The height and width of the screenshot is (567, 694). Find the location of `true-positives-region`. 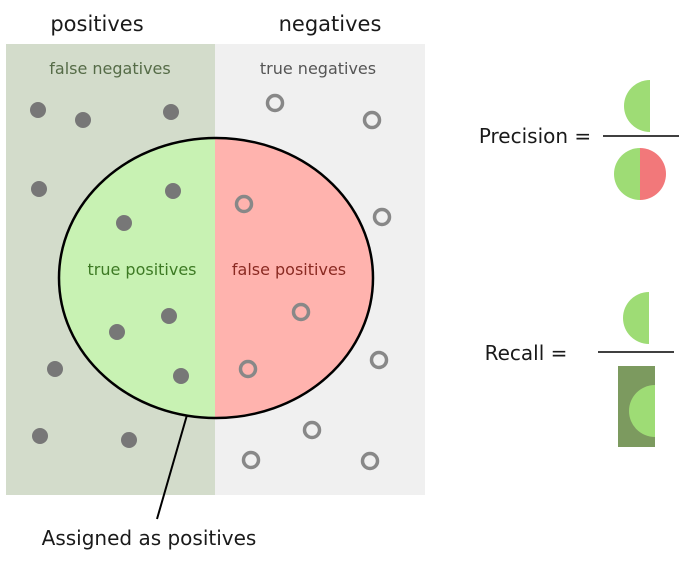

true-positives-region is located at coordinates (137, 278).